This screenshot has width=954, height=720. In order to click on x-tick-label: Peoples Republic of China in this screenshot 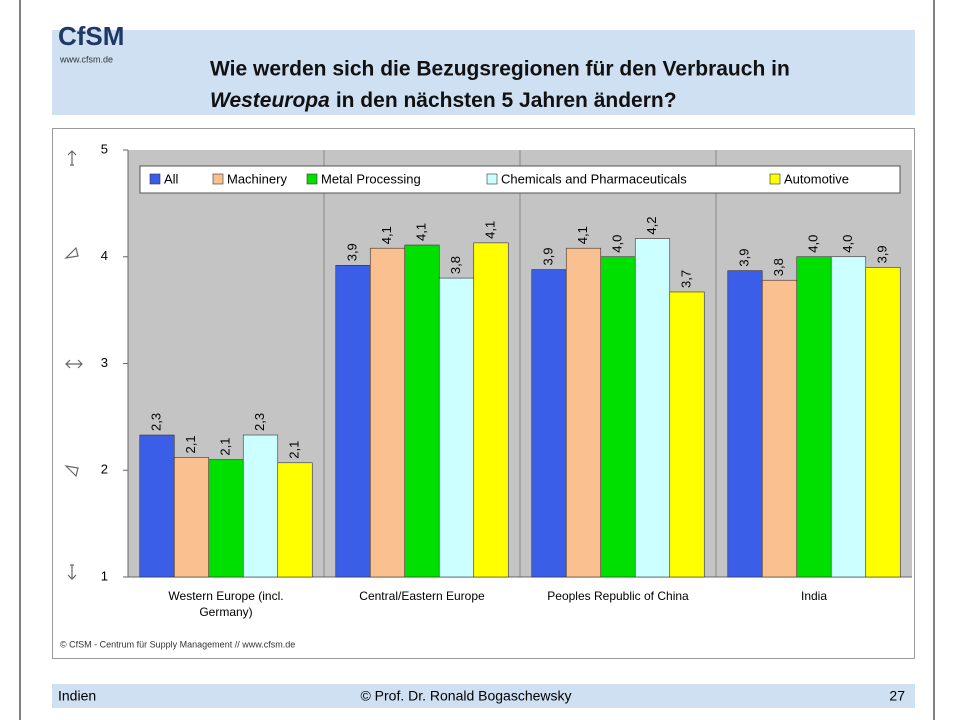, I will do `click(618, 596)`.